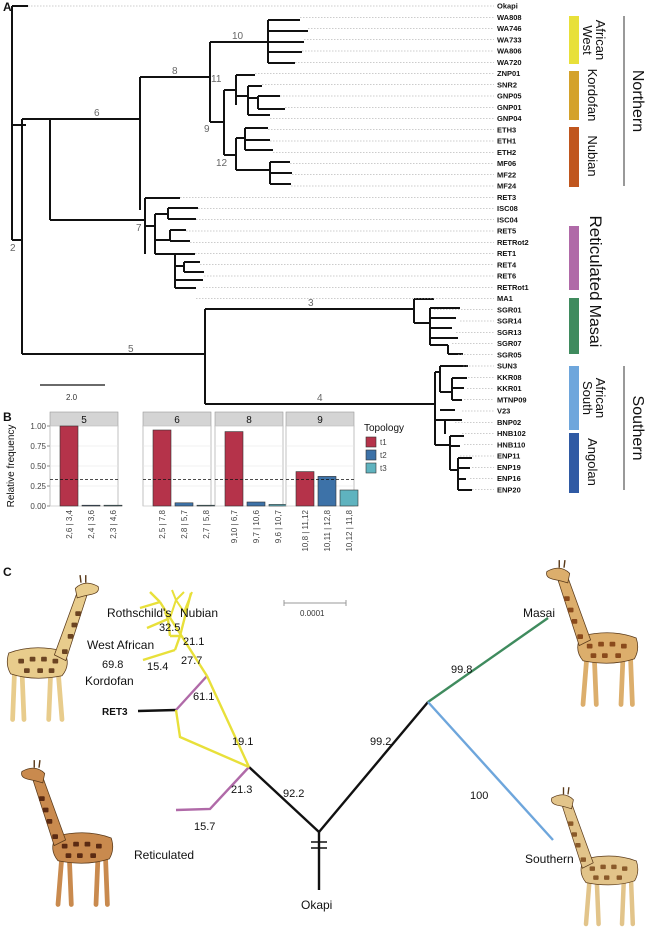  What do you see at coordinates (316, 905) in the screenshot?
I see `label-okapi: Okapi` at bounding box center [316, 905].